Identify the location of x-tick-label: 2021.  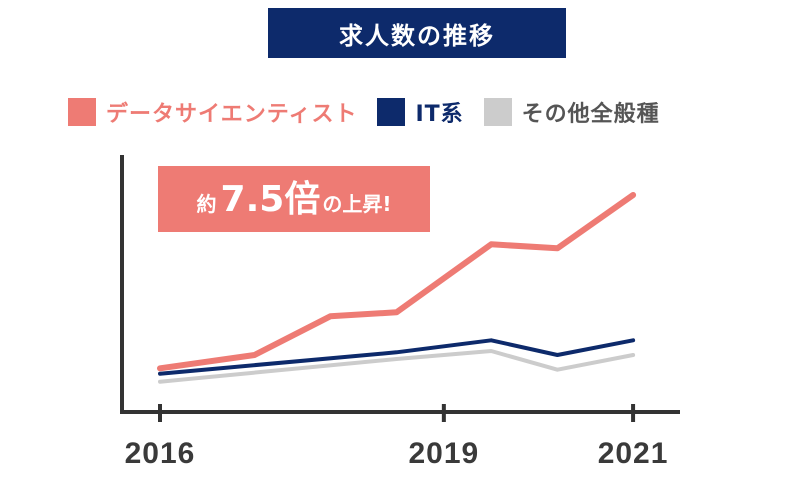
(633, 453).